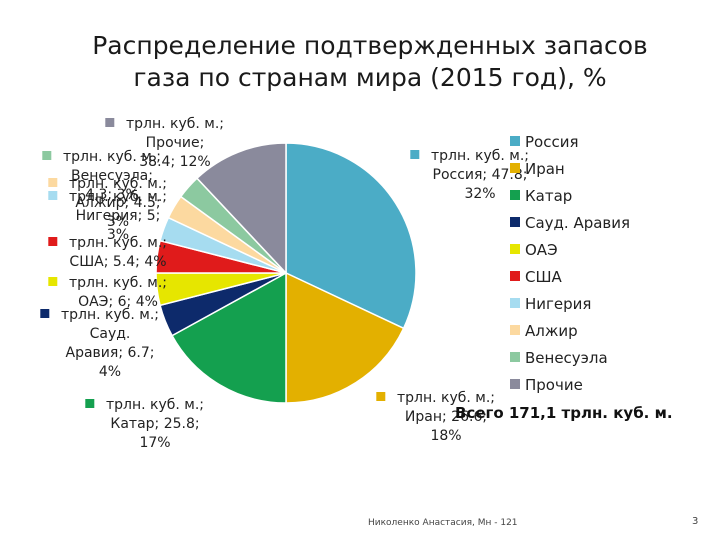 The image size is (720, 540). I want to click on legend-item-алжир: Алжир, so click(544, 331).